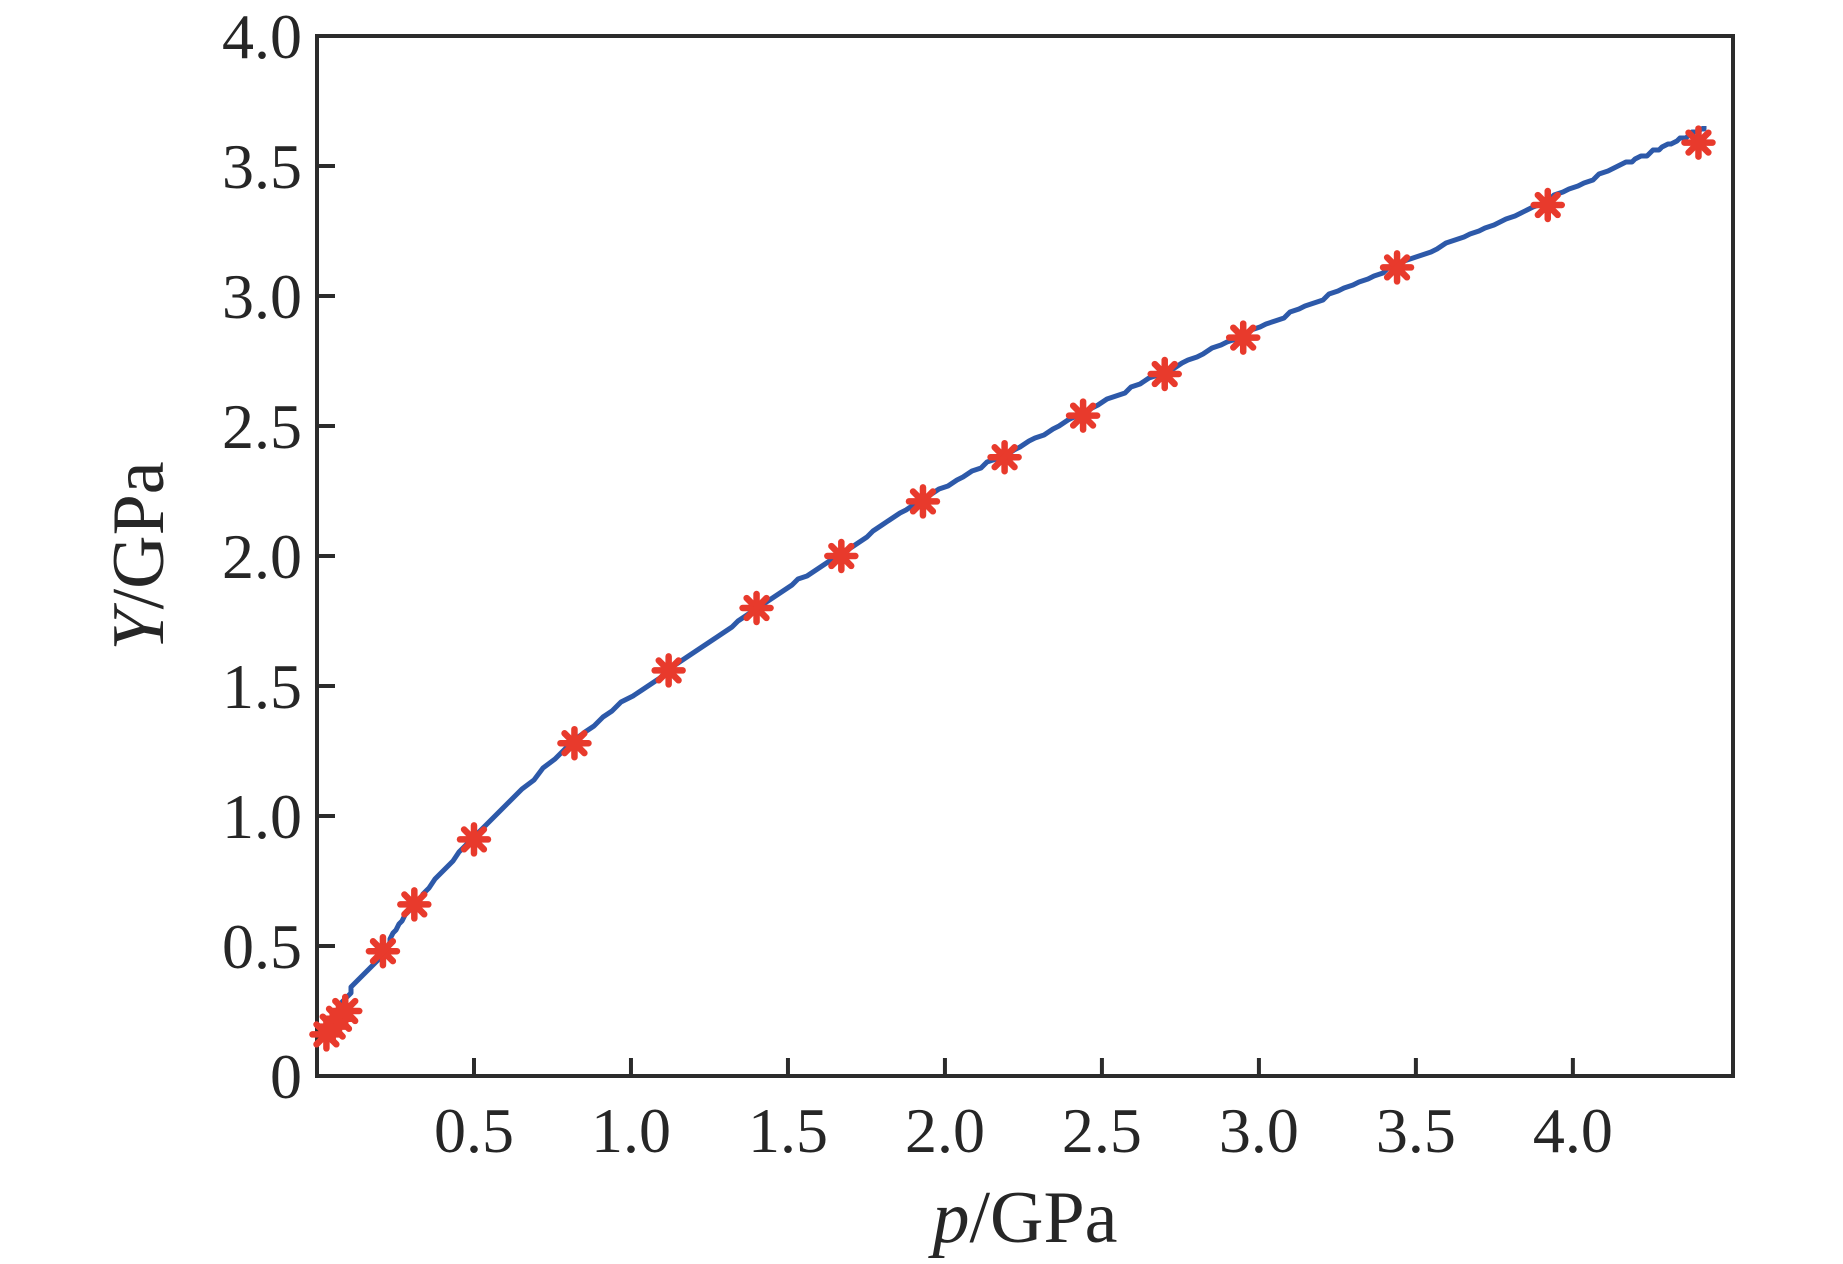 Image resolution: width=1843 pixels, height=1264 pixels. What do you see at coordinates (1416, 1130) in the screenshot?
I see `x-tick-label: 3.5` at bounding box center [1416, 1130].